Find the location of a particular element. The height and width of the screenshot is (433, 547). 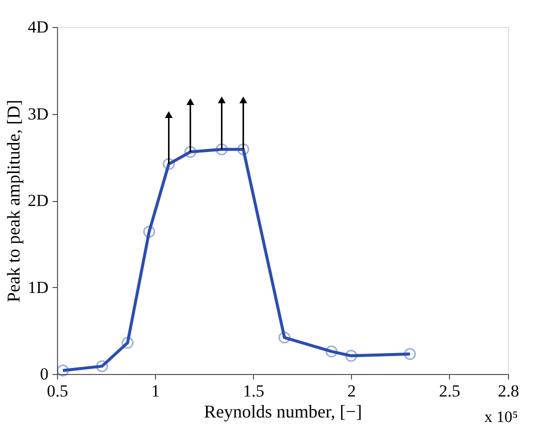

y-tick-label: 4D is located at coordinates (38, 27).